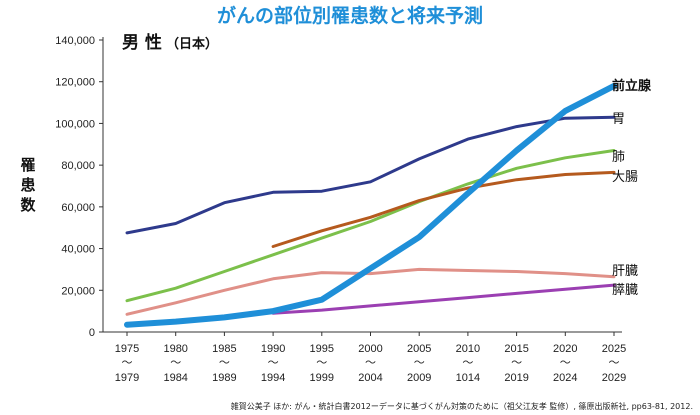 The width and height of the screenshot is (700, 415). I want to click on chart-subtitle-main: 男 性, so click(142, 42).